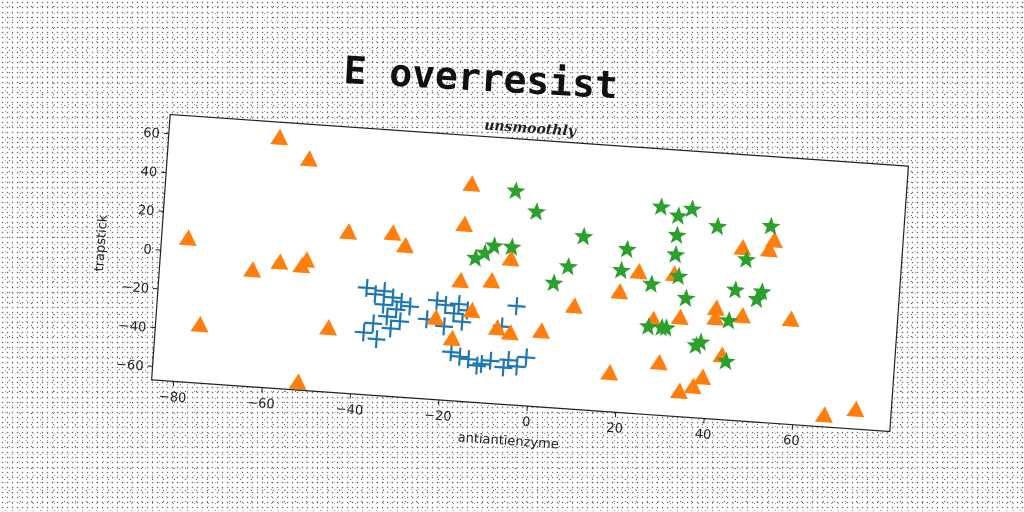 Image resolution: width=1024 pixels, height=512 pixels. What do you see at coordinates (147, 250) in the screenshot?
I see `y-tick-label: 0` at bounding box center [147, 250].